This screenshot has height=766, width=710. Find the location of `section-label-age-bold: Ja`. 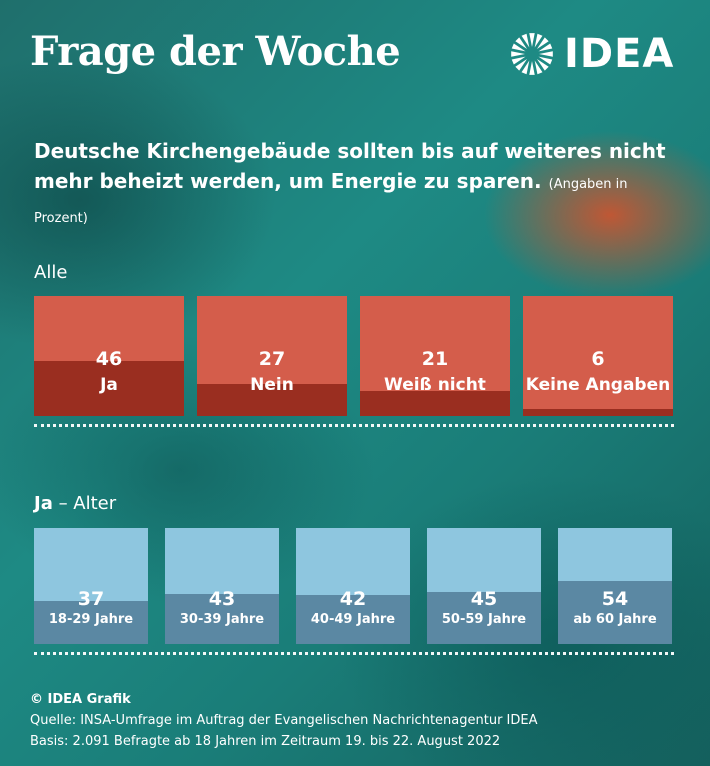

section-label-age-bold: Ja is located at coordinates (43, 503).